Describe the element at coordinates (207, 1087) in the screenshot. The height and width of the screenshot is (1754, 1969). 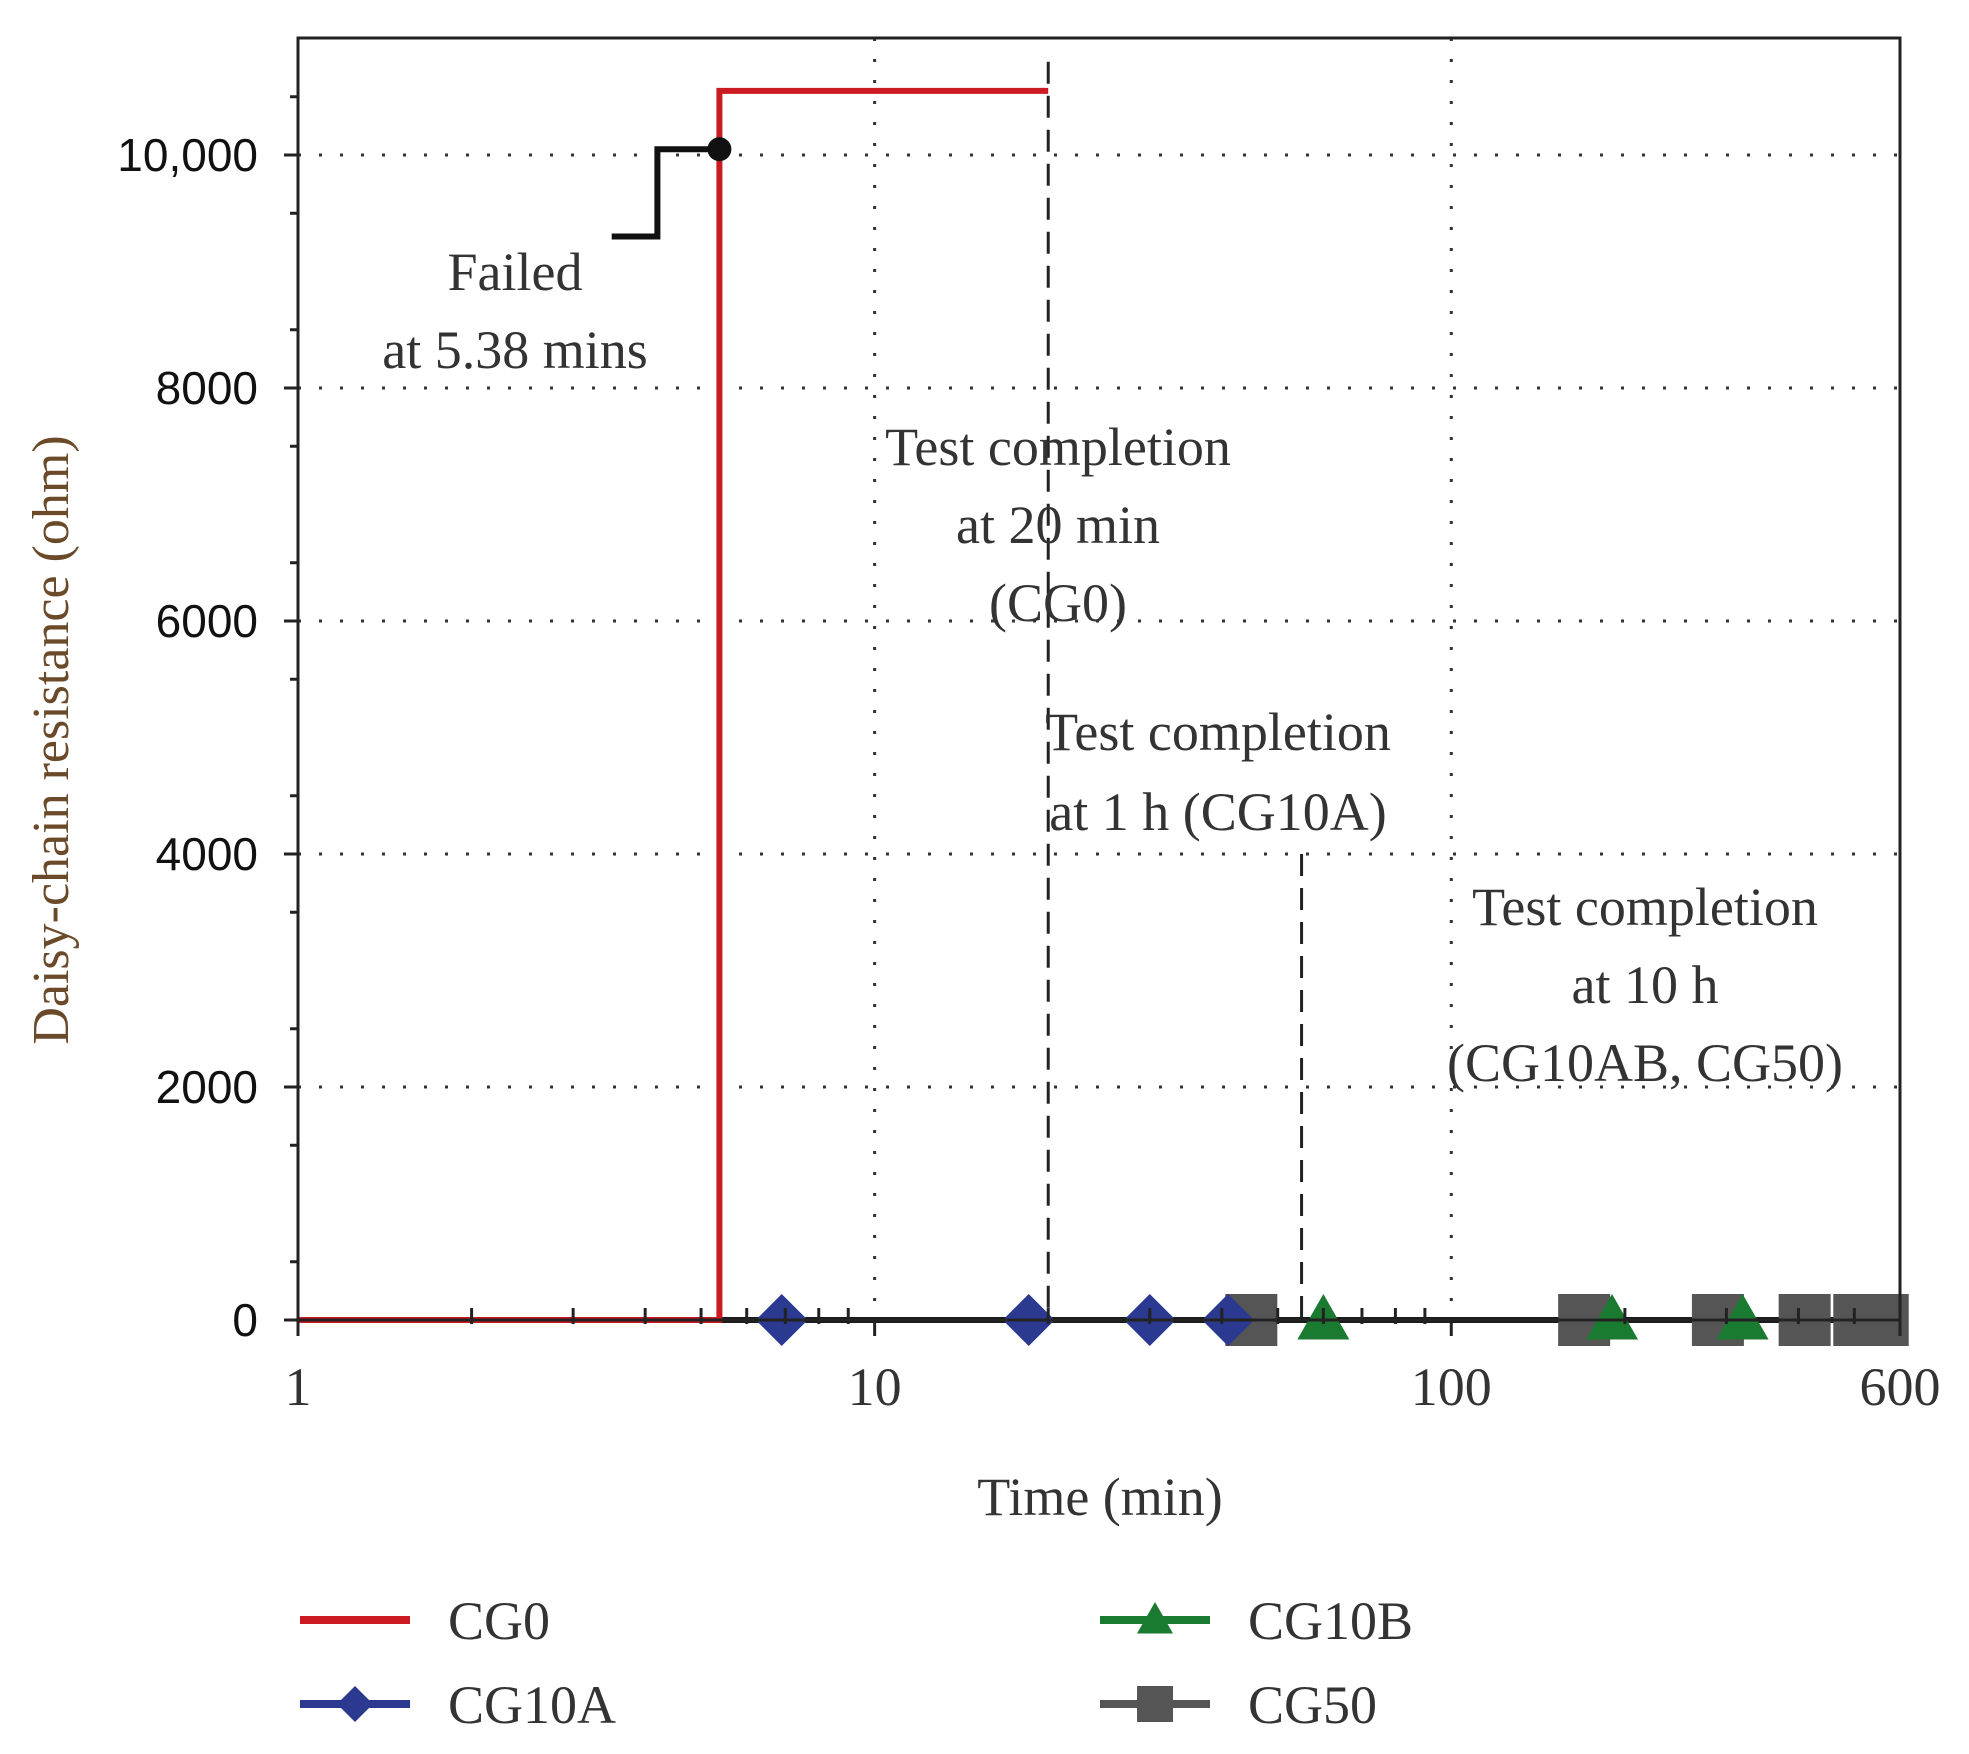
I see `y-tick-label-1: 2000` at that location.